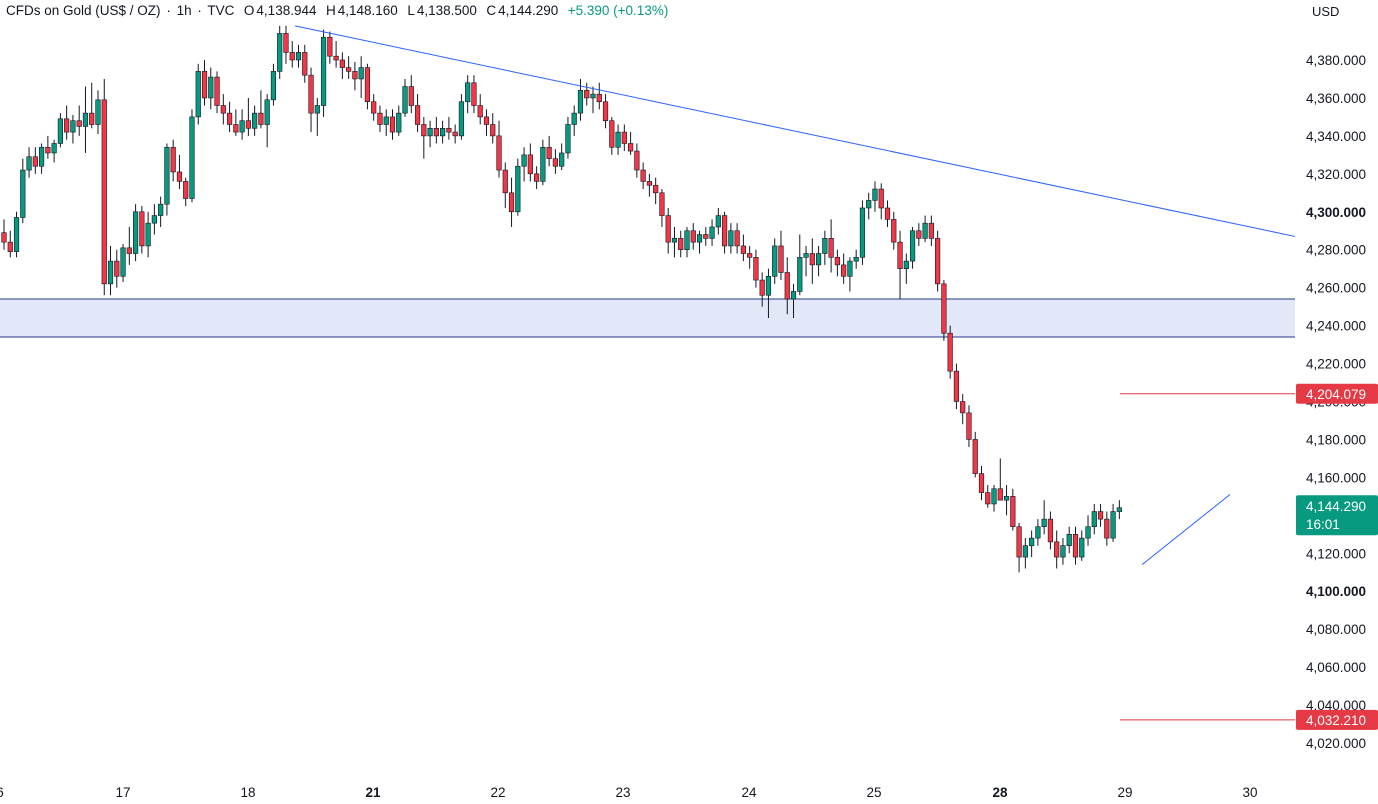 Image resolution: width=1378 pixels, height=804 pixels. What do you see at coordinates (629, 792) in the screenshot?
I see `time-axis: 6 17 18 21 22 23 24 25 28 29 30` at bounding box center [629, 792].